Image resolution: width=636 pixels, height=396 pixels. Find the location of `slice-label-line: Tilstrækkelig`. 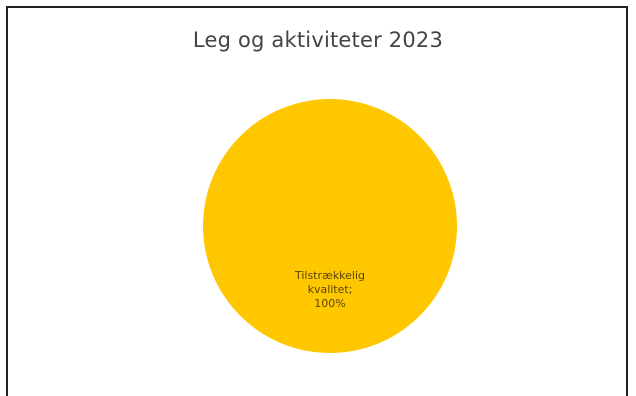

slice-label-line: Tilstrækkelig is located at coordinates (329, 275).